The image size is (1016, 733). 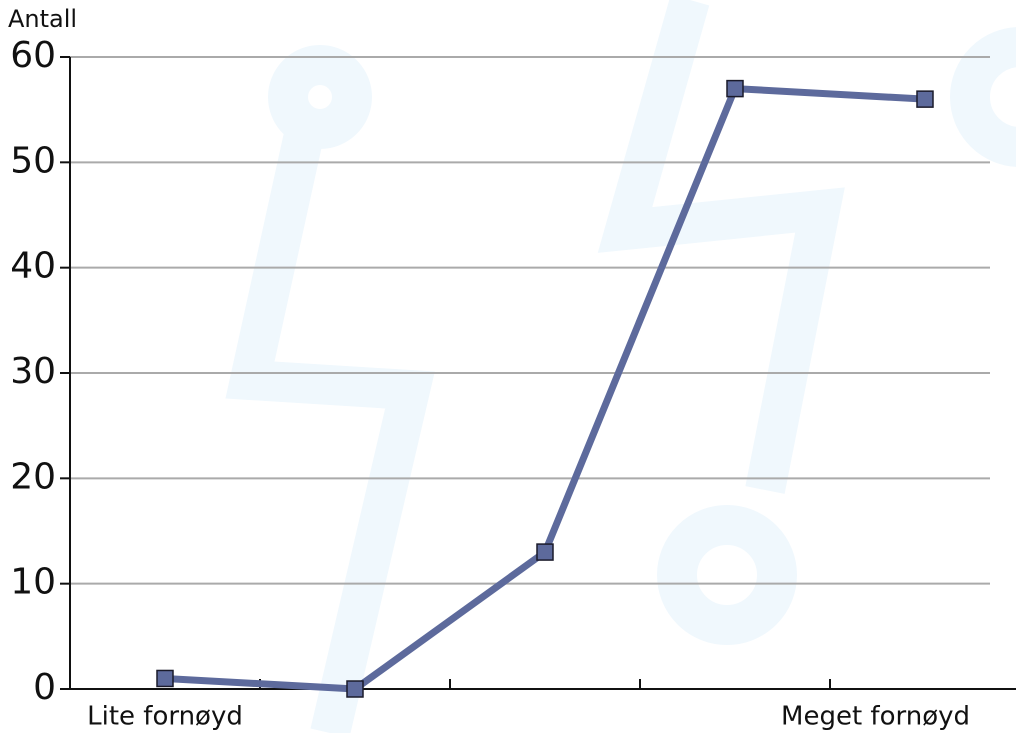 What do you see at coordinates (33, 371) in the screenshot?
I see `y-tick-label: 30` at bounding box center [33, 371].